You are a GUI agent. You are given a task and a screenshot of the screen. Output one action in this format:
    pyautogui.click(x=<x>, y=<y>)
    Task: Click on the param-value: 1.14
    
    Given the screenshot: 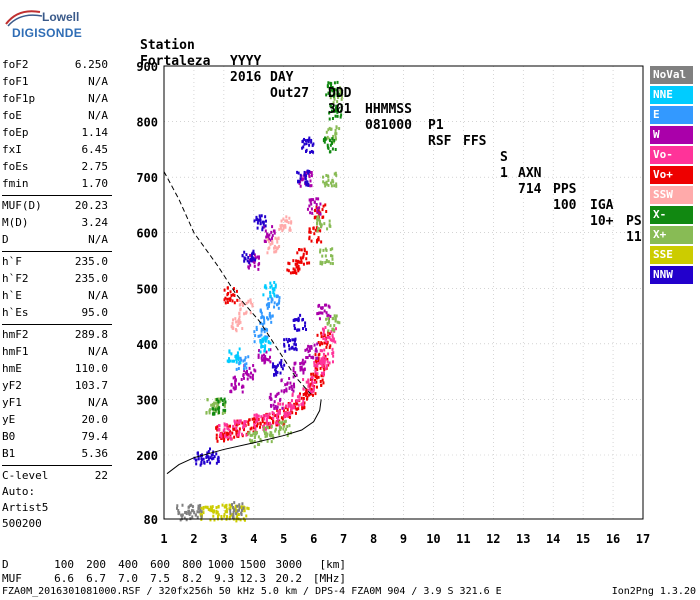 What is the action you would take?
    pyautogui.click(x=95, y=132)
    